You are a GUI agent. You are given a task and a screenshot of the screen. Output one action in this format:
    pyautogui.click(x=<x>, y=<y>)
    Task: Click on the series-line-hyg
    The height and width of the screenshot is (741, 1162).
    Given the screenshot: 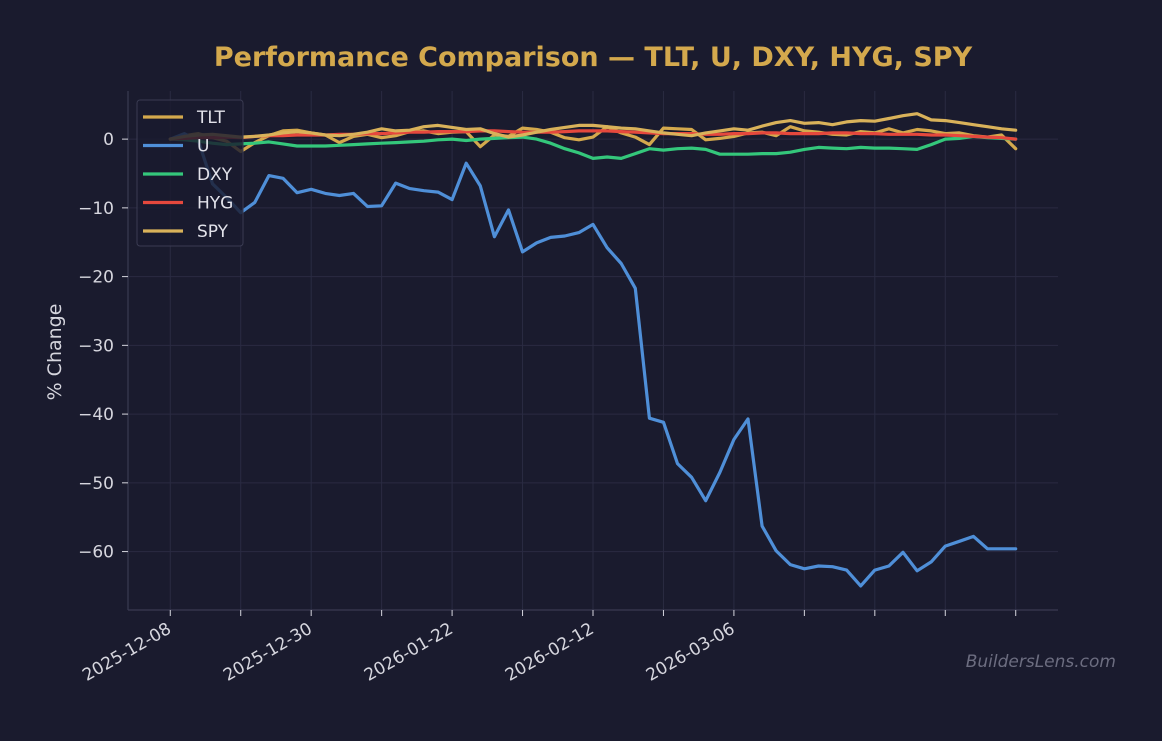 What is the action you would take?
    pyautogui.click(x=593, y=135)
    